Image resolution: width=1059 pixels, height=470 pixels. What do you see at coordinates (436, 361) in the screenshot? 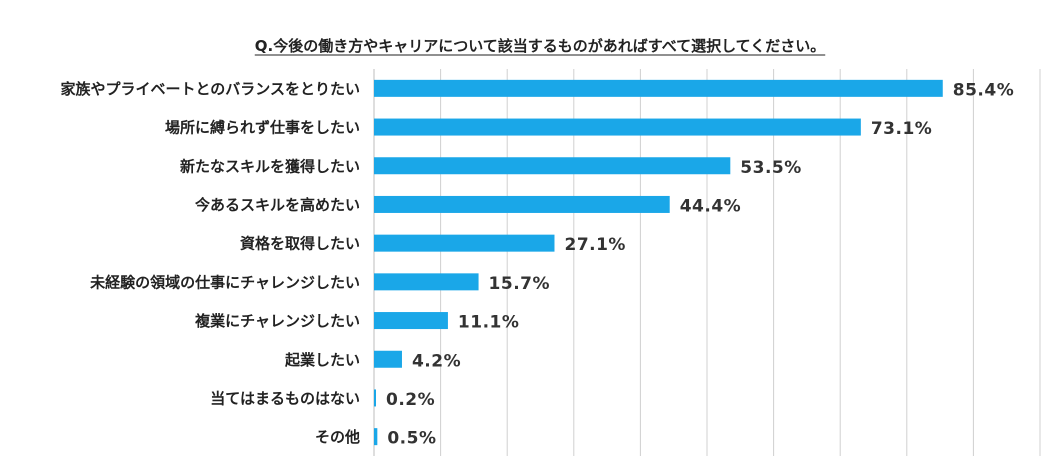
I see `value-label: 4.2%` at bounding box center [436, 361].